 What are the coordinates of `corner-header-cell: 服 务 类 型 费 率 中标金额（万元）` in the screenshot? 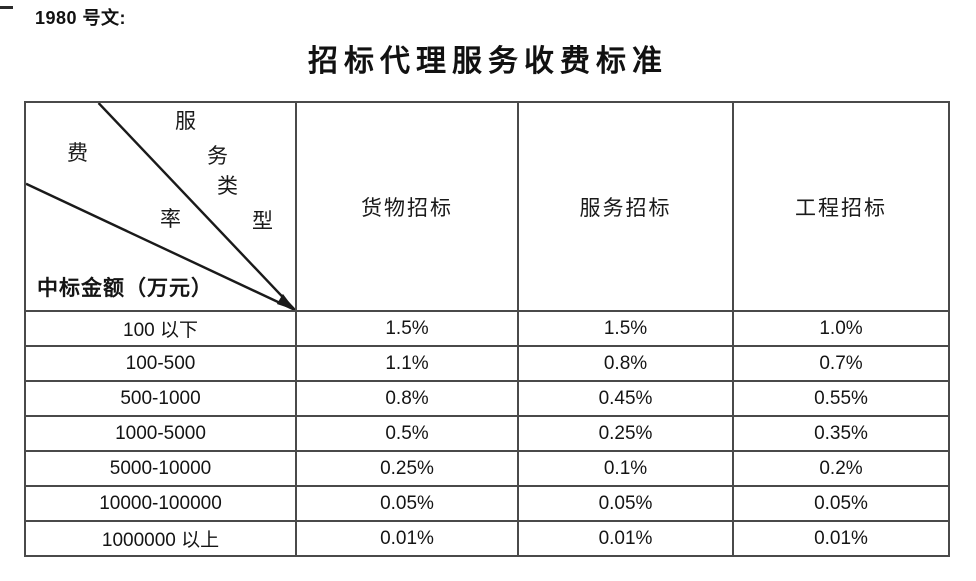 It's located at (160, 206).